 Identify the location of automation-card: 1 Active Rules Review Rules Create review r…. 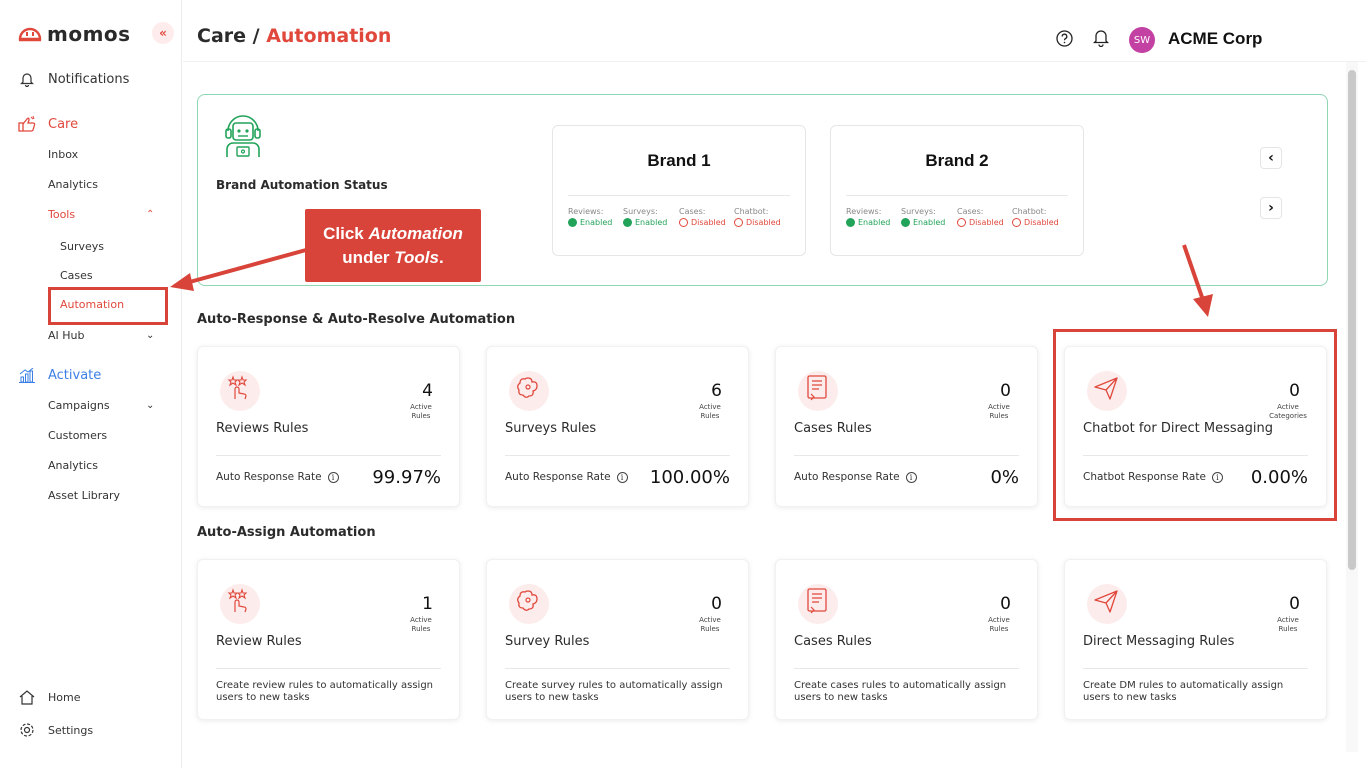
(328, 639).